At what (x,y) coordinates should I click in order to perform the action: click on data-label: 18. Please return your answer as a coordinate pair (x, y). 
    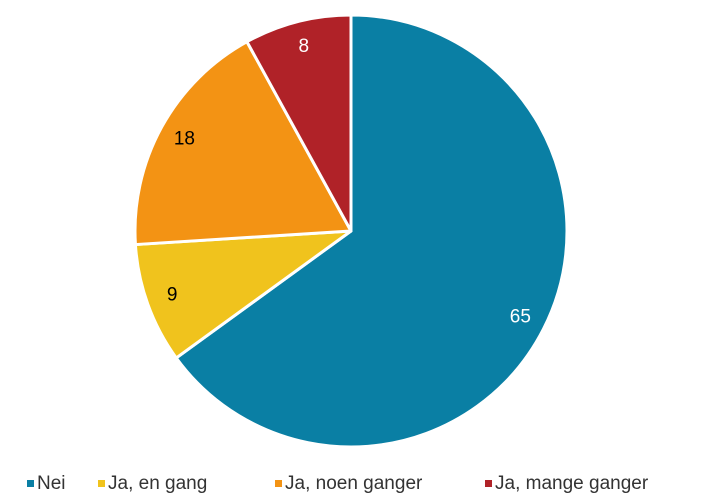
    Looking at the image, I should click on (184, 138).